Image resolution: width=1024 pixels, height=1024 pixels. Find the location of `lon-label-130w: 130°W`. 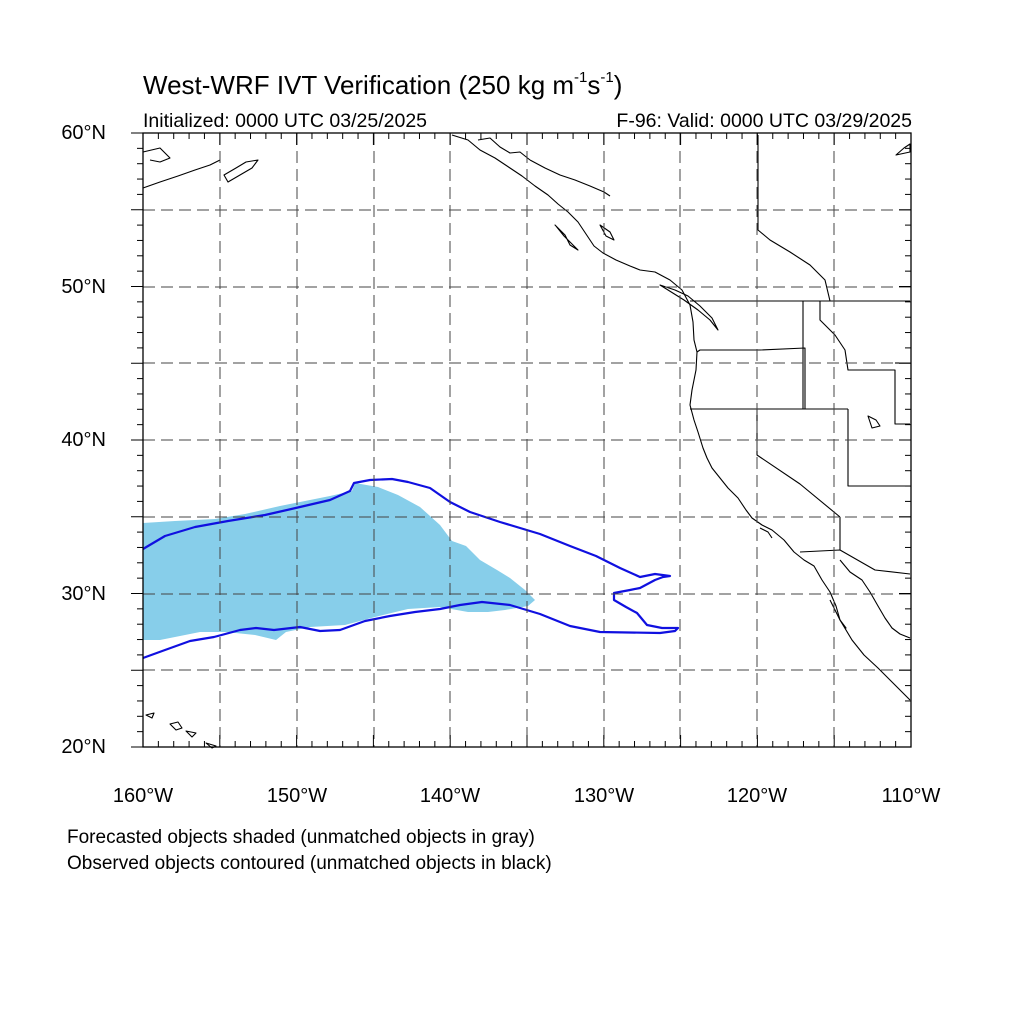

lon-label-130w: 130°W is located at coordinates (604, 796).